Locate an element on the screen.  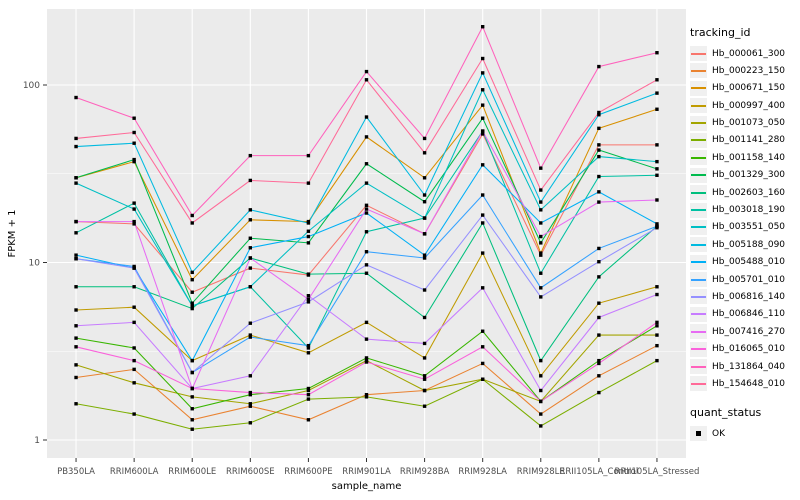
legend-item-Hb_001329_300: Hb_001329_300 is located at coordinates (744, 175).